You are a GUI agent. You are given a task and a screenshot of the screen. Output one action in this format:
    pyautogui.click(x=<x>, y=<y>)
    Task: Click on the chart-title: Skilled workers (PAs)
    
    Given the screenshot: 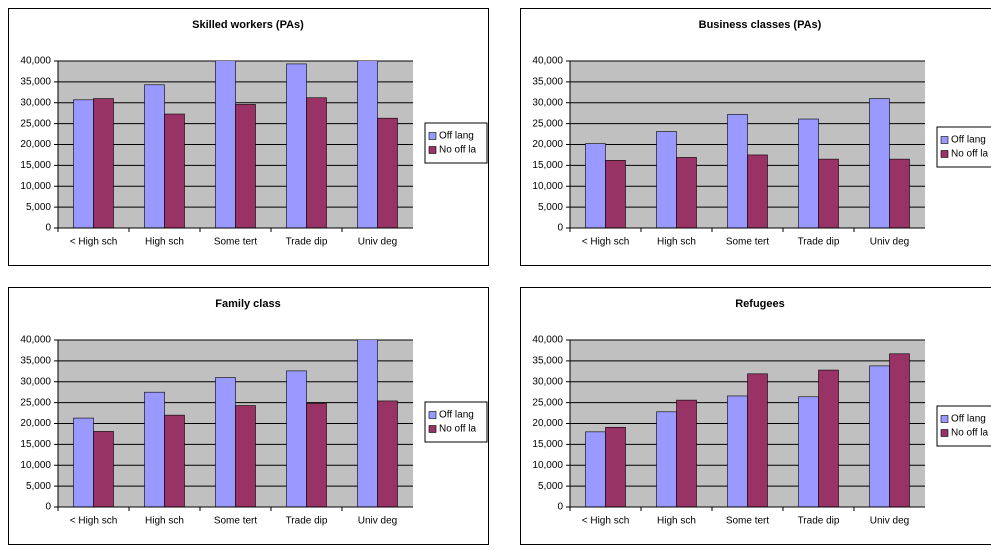 What is the action you would take?
    pyautogui.click(x=248, y=25)
    